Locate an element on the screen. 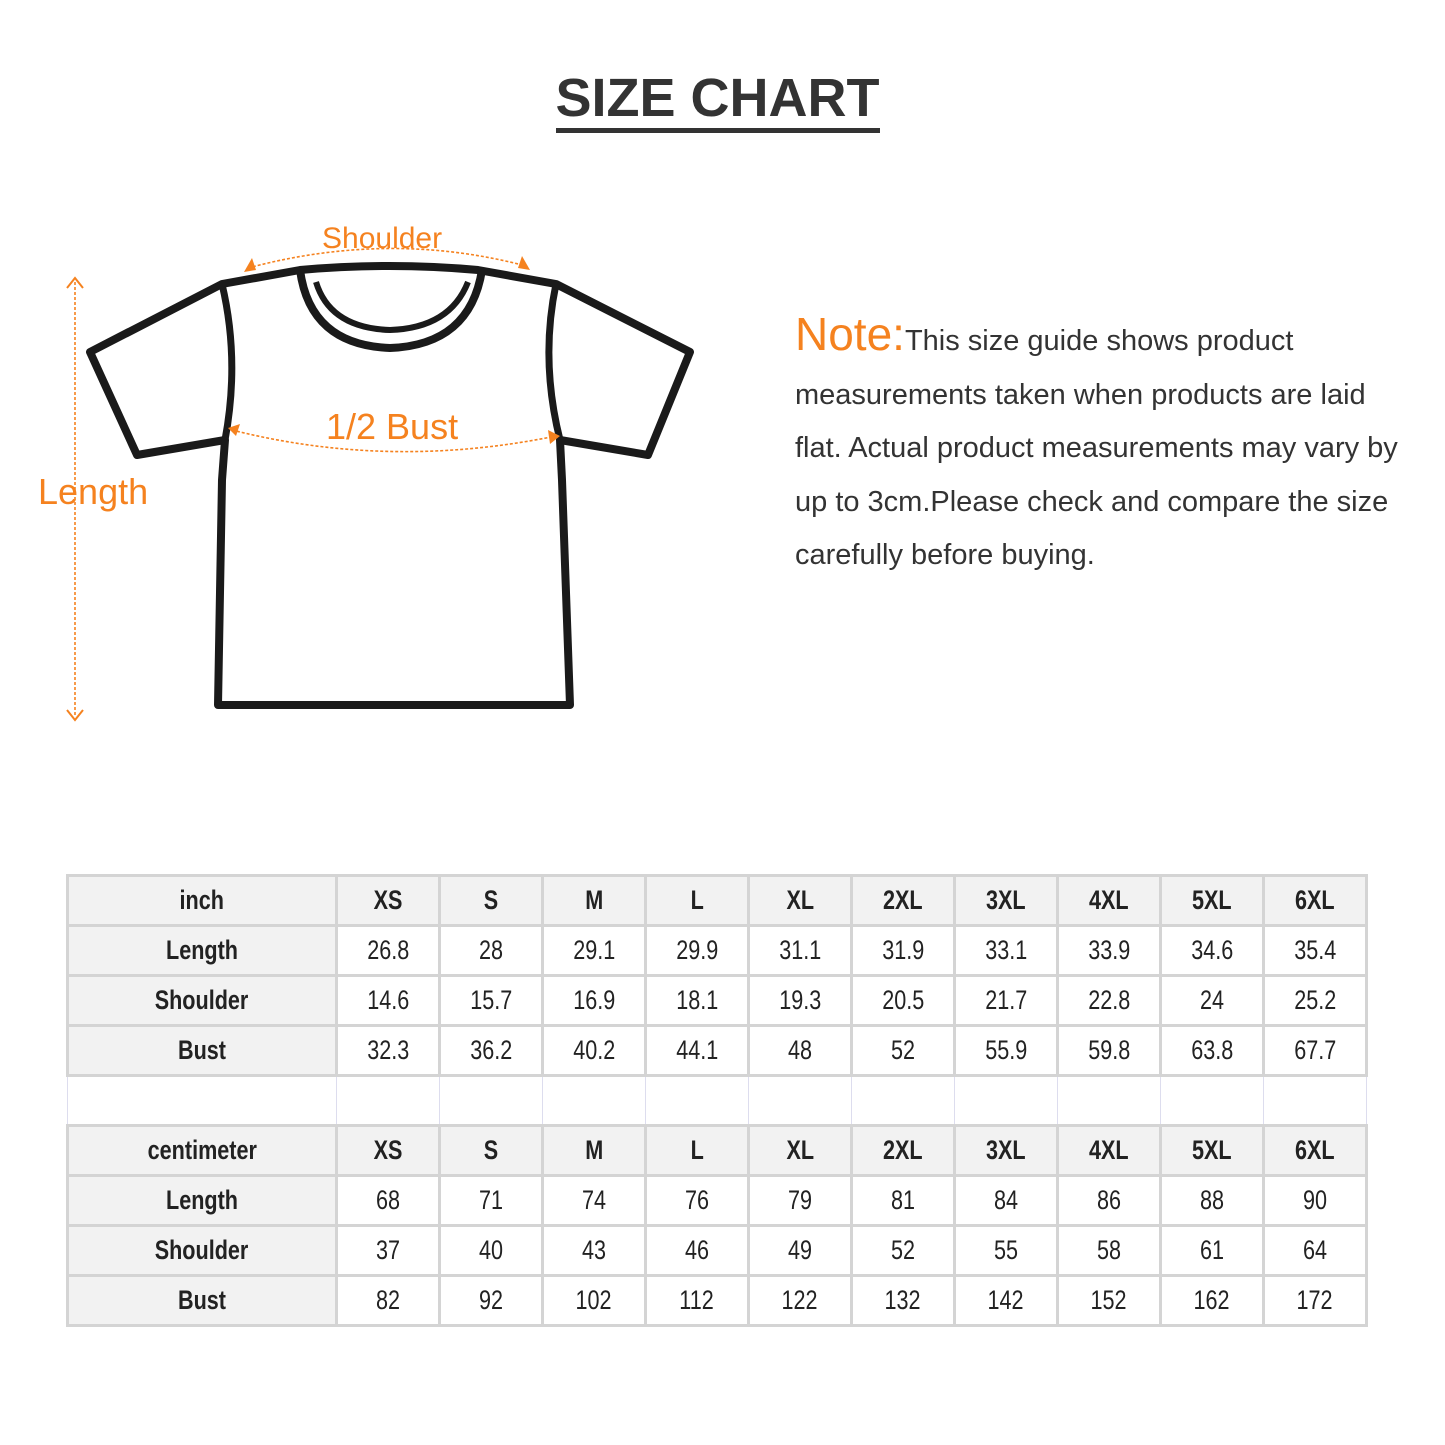  value-cell-text: 86 is located at coordinates (1109, 1200).